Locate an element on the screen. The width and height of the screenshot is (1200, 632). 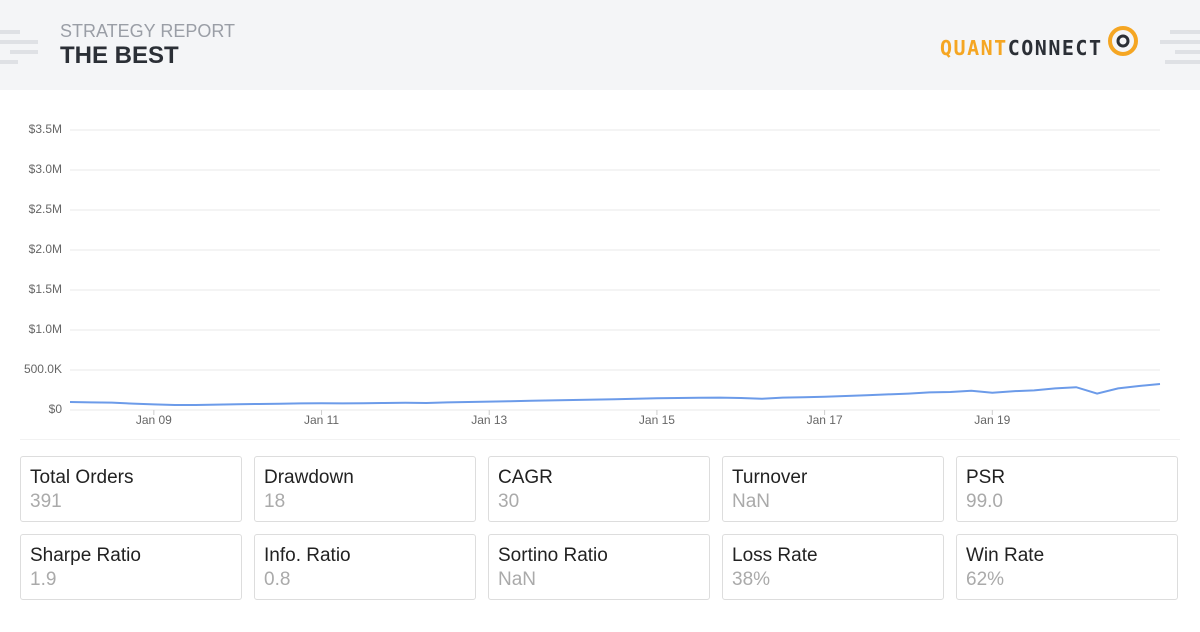
y-tick-label: $0 is located at coordinates (56, 409).